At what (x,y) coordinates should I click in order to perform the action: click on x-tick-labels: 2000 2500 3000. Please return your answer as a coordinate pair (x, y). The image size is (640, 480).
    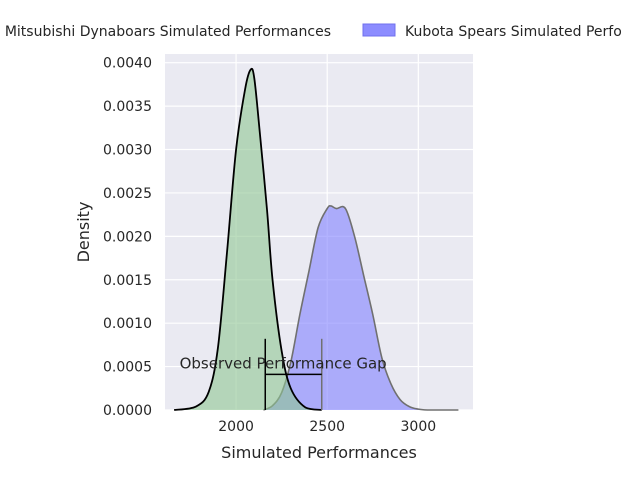
    Looking at the image, I should click on (327, 427).